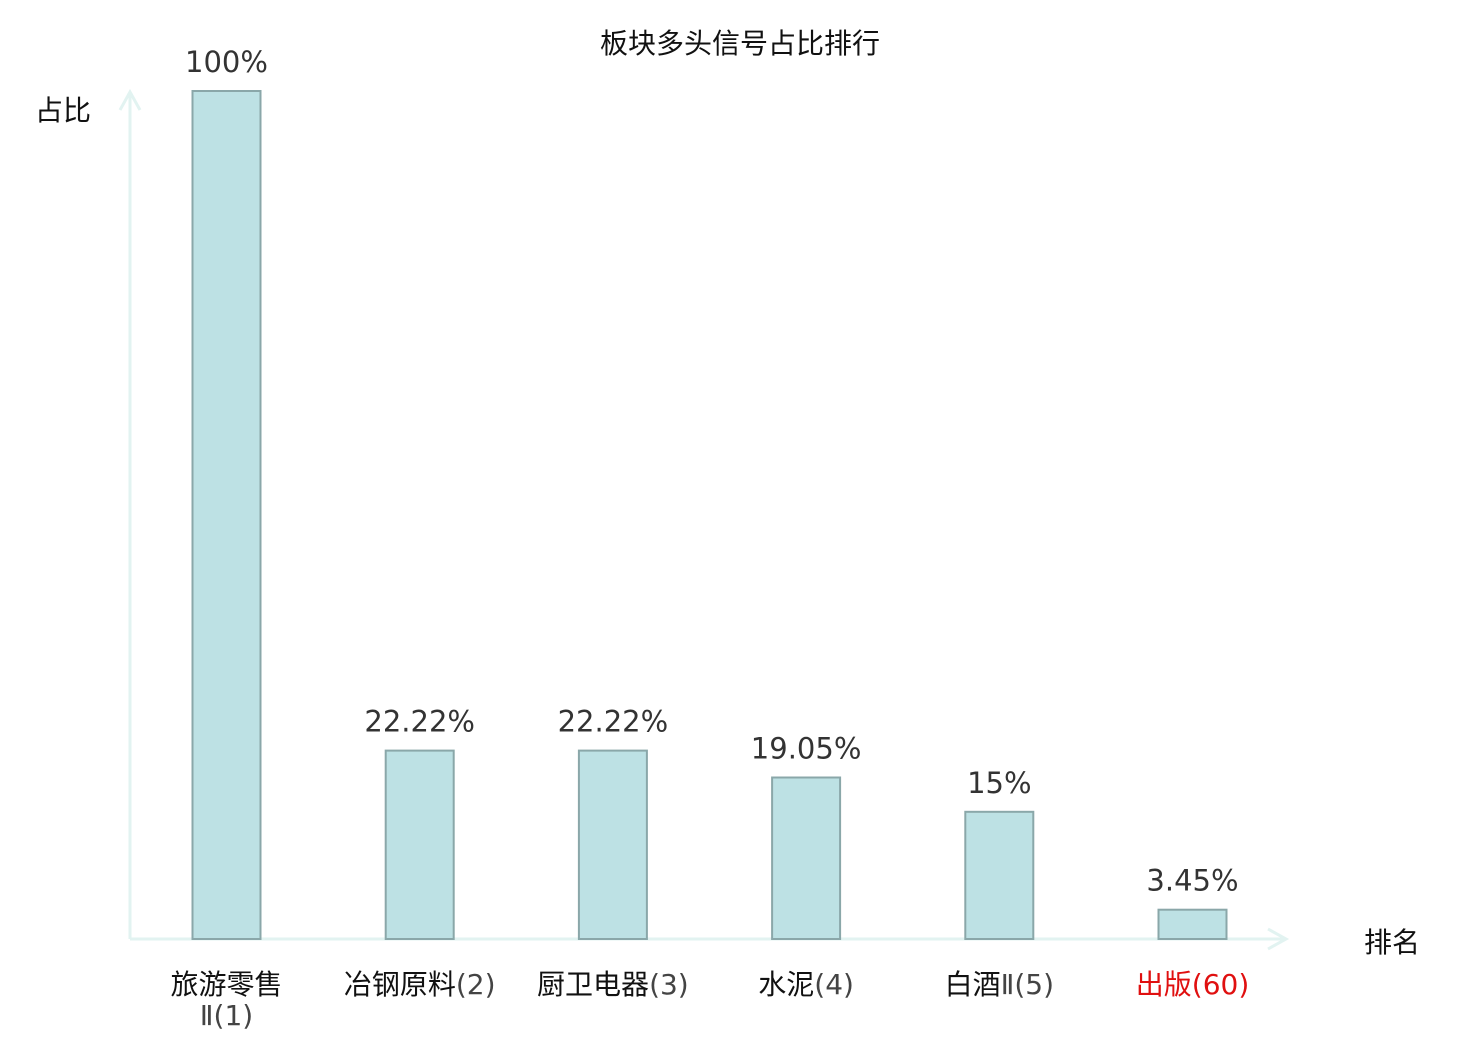 This screenshot has width=1480, height=1040. I want to click on category-label: 水泥(4), so click(806, 984).